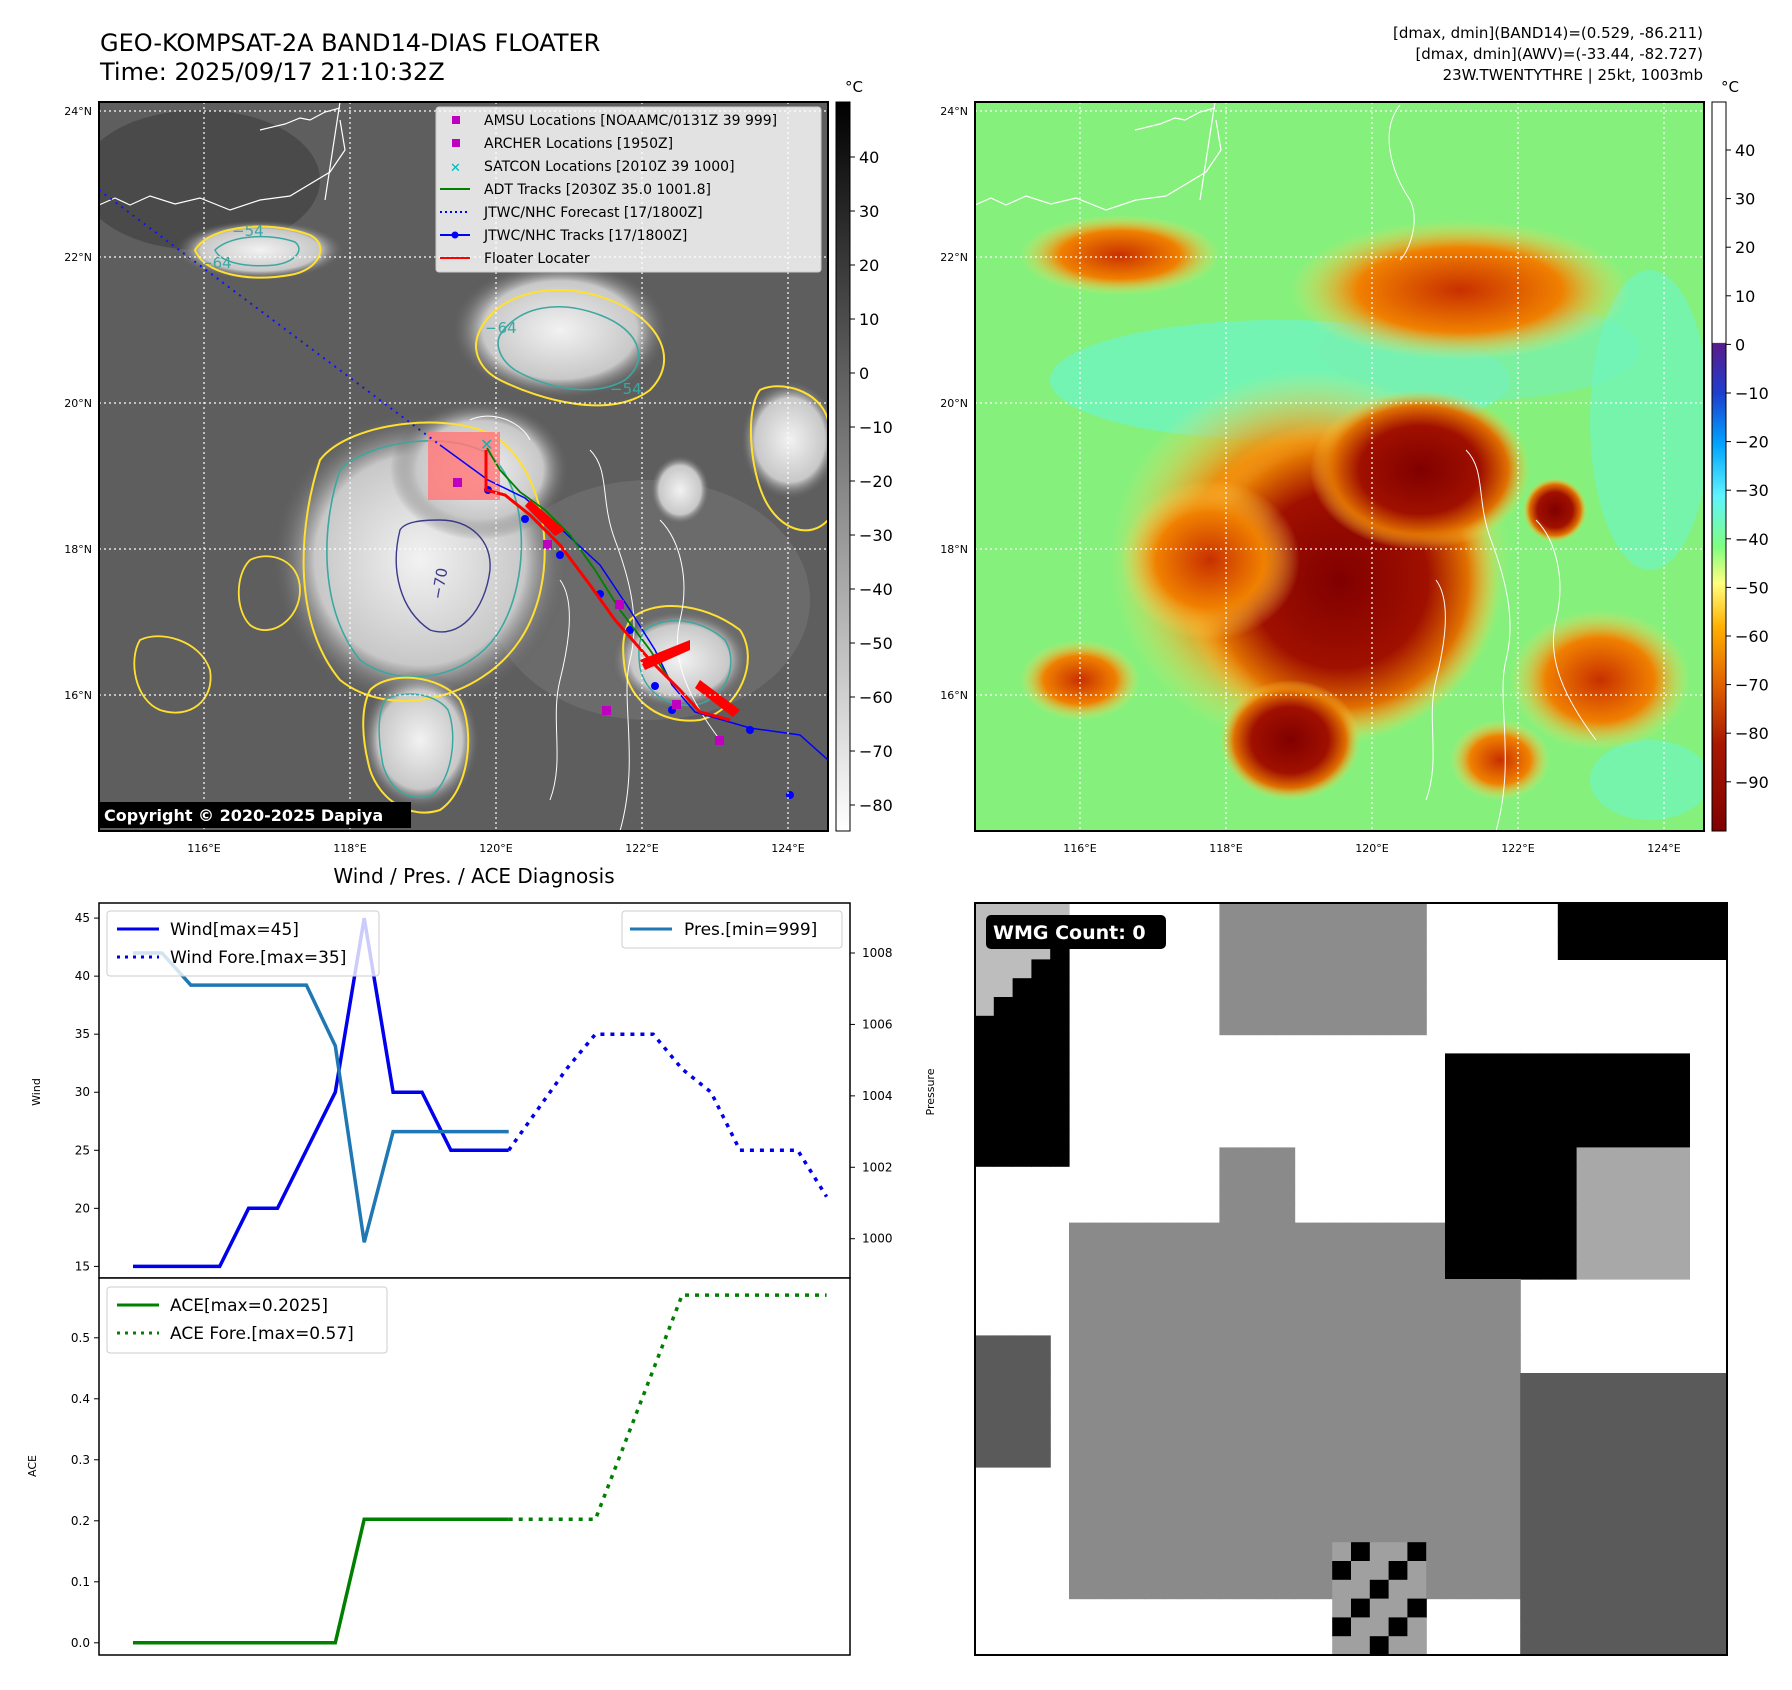 This screenshot has width=1792, height=1690. I want to click on pressure-tick: 1002, so click(877, 1167).